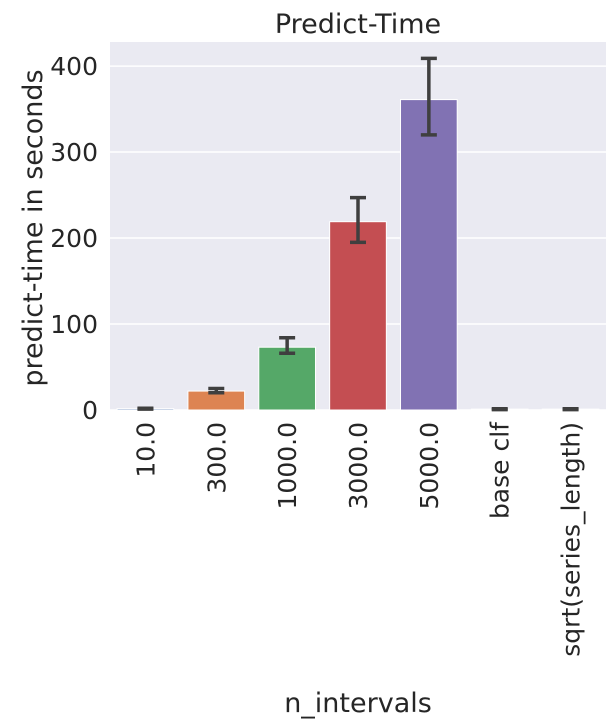 Image resolution: width=616 pixels, height=728 pixels. What do you see at coordinates (90, 410) in the screenshot?
I see `y-tick-label: 0` at bounding box center [90, 410].